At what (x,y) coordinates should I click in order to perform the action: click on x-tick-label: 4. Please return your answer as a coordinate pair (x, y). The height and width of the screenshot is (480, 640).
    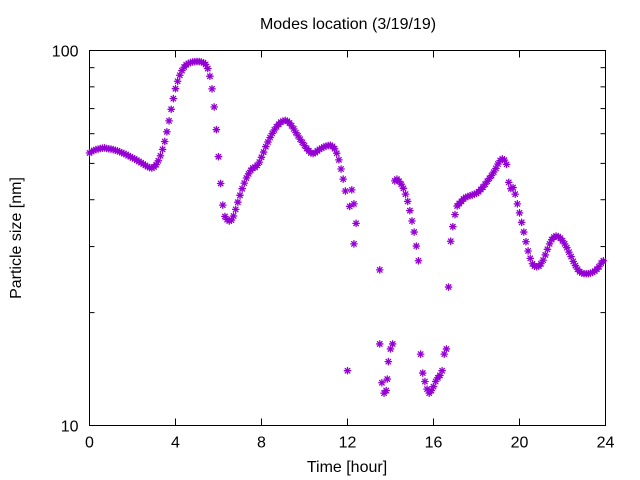
    Looking at the image, I should click on (175, 443).